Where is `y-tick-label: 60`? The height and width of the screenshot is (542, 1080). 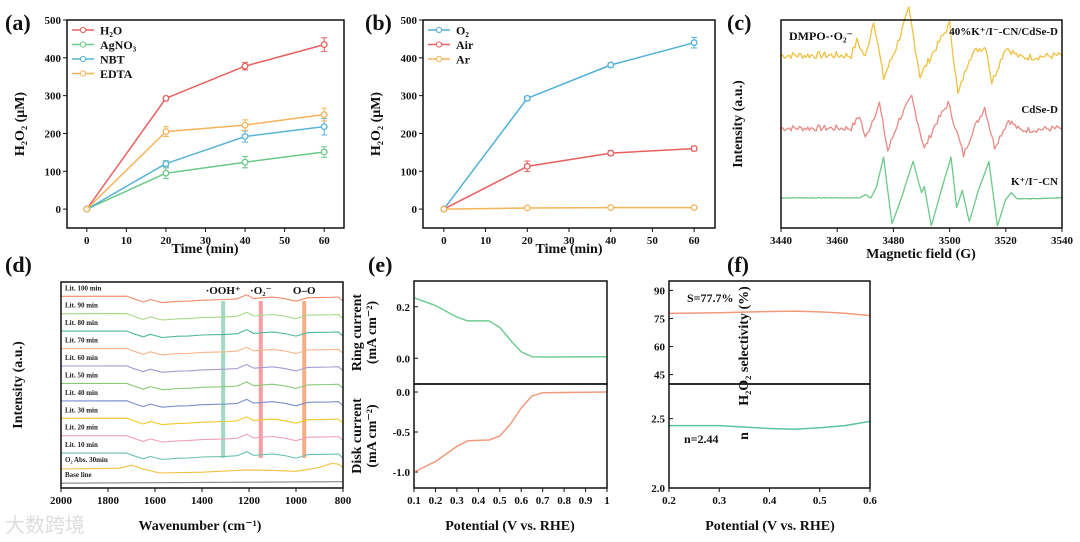 y-tick-label: 60 is located at coordinates (660, 348).